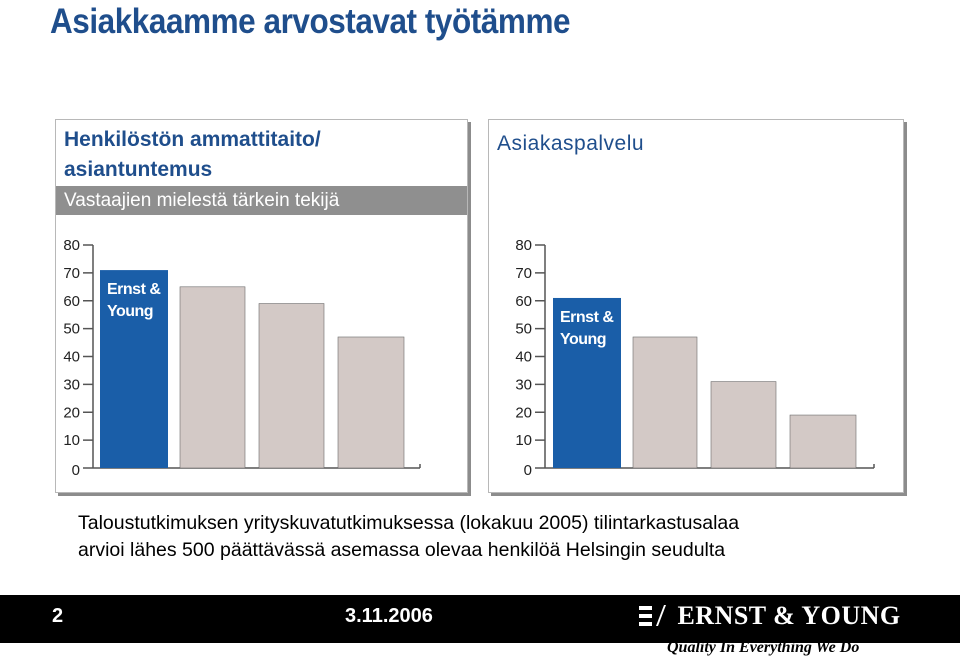  What do you see at coordinates (571, 143) in the screenshot?
I see `panel-heading: Asiakaspalvelu` at bounding box center [571, 143].